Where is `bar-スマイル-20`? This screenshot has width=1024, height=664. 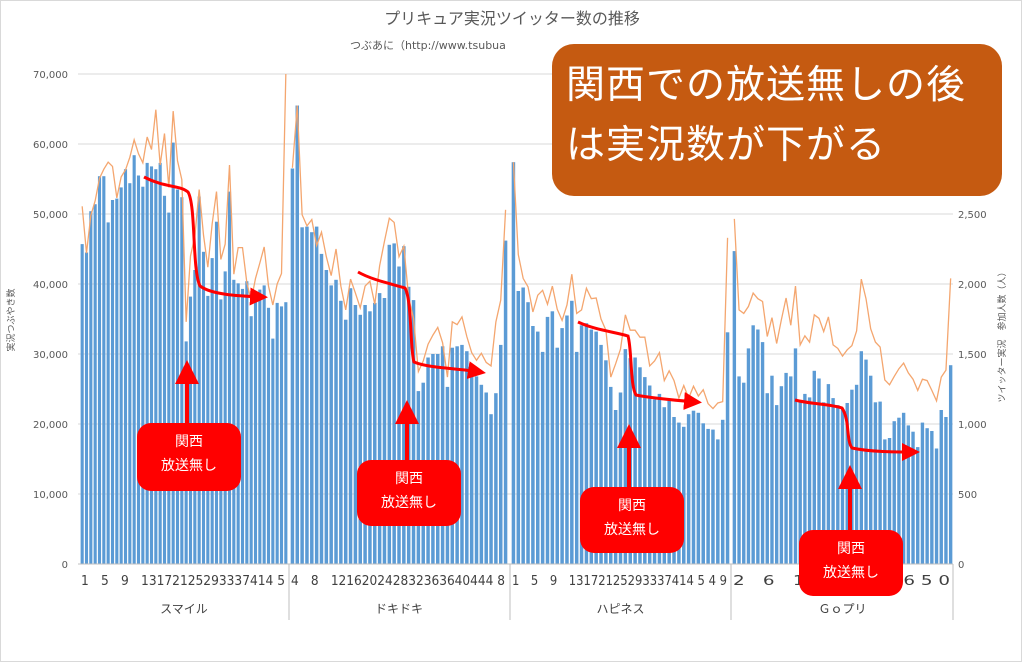 bar-スマイル-20 is located at coordinates (164, 380).